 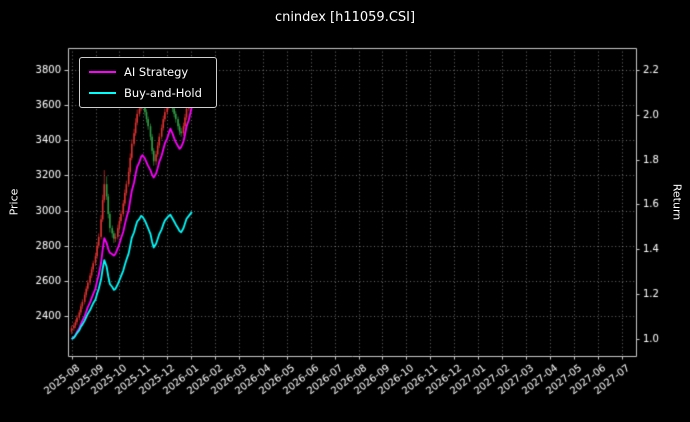 I want to click on legend-item-ai-strategy: AI Strategy, so click(x=145, y=72).